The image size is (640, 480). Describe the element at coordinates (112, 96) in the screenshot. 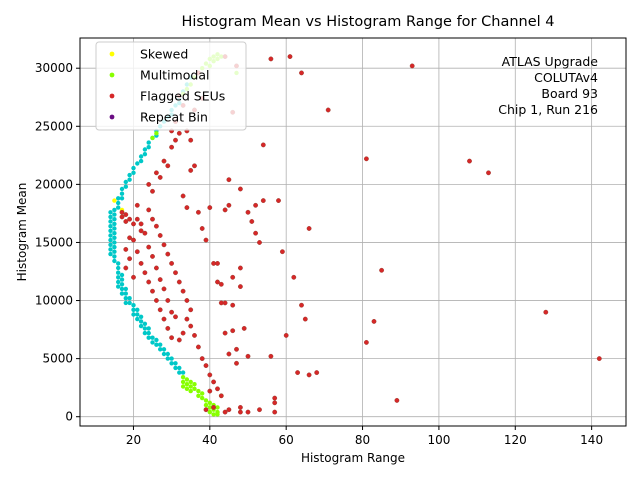

I see `legend-marker` at that location.